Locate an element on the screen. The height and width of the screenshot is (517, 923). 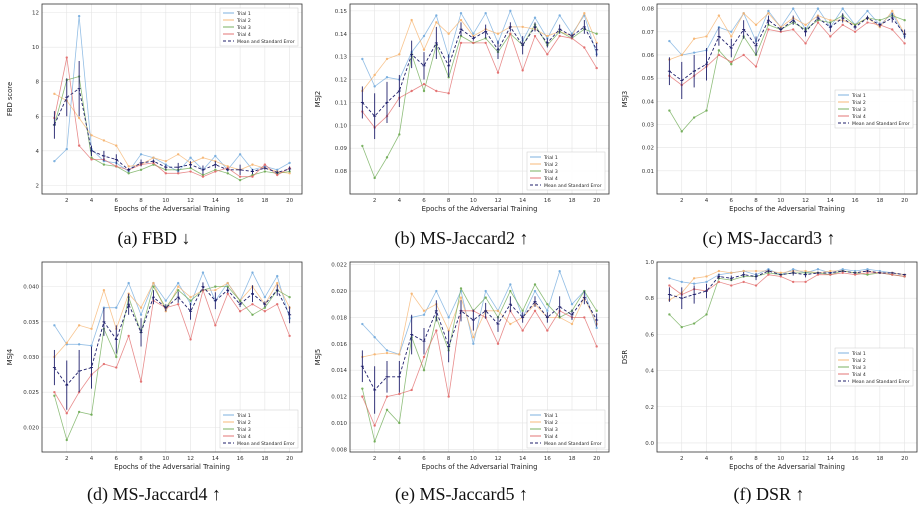
y-tick-label: 8 is located at coordinates (38, 83).